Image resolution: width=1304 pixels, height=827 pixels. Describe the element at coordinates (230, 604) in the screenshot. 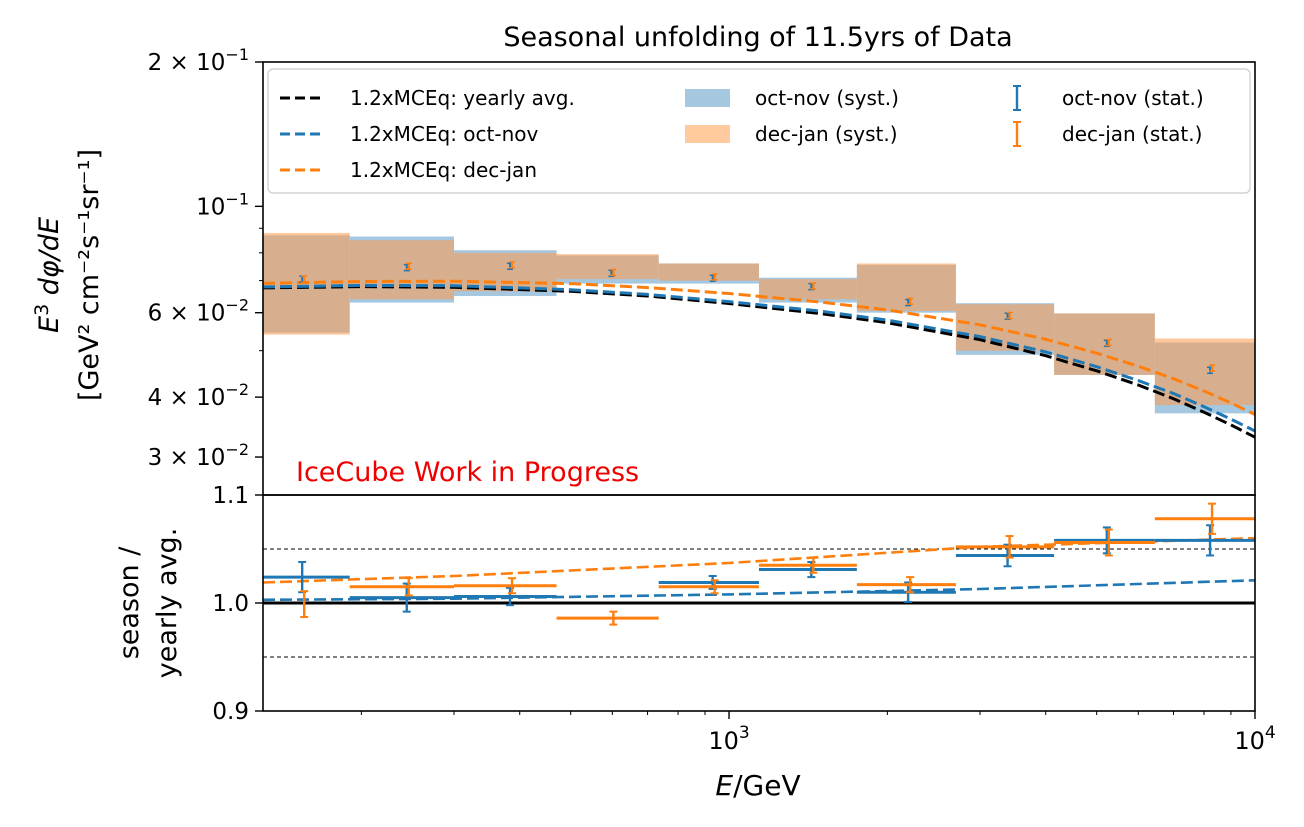

I see `lower-y-tick-label: 1.0` at that location.